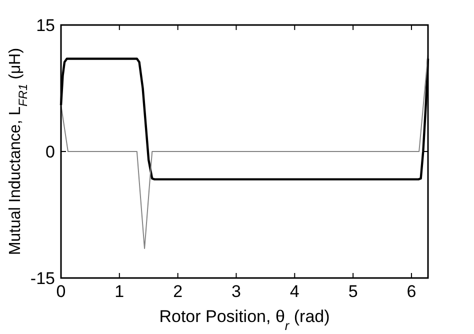 This screenshot has height=334, width=474. What do you see at coordinates (42, 278) in the screenshot?
I see `y-tick-label: -15` at bounding box center [42, 278].